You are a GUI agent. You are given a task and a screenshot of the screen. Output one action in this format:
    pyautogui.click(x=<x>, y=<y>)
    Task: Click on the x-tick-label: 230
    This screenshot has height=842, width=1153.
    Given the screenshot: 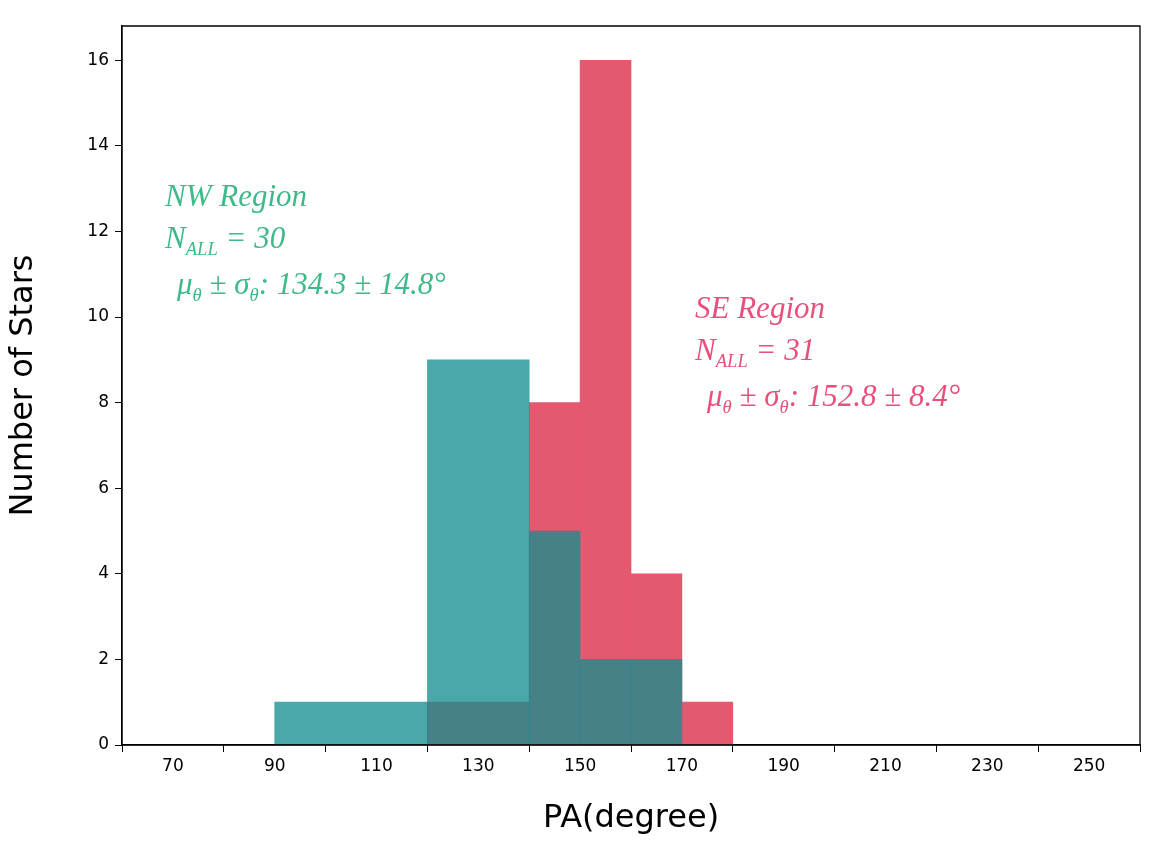 What is the action you would take?
    pyautogui.click(x=987, y=764)
    